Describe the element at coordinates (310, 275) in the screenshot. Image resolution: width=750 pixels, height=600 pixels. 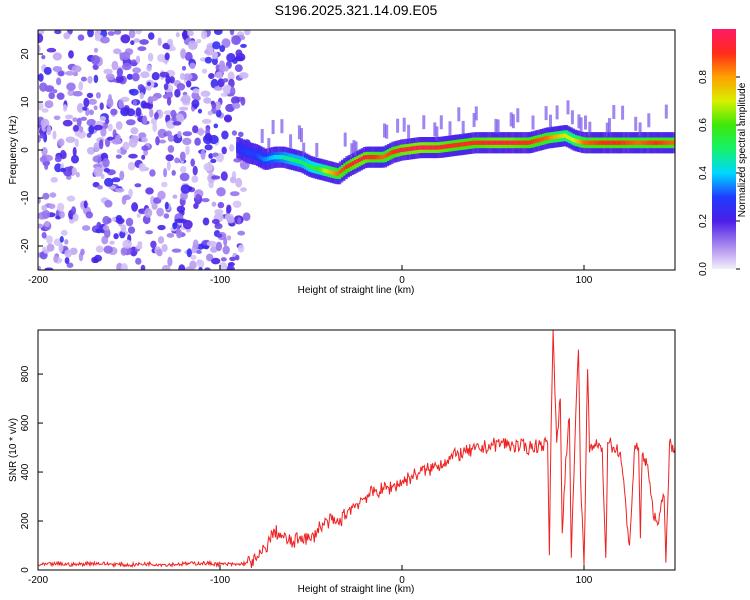
I see `spectrogram-x-axis: -200 -100 0 100` at that location.